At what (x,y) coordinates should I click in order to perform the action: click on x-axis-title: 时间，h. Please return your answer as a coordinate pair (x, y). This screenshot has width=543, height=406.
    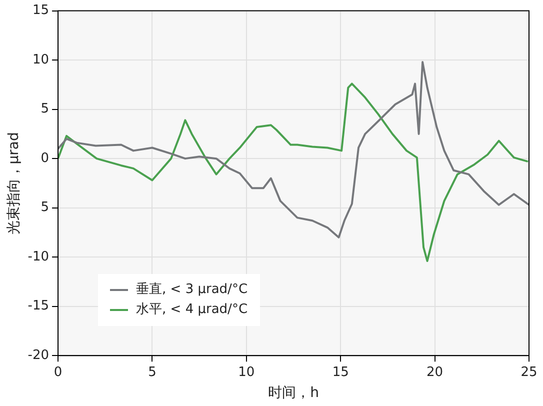
    Looking at the image, I should click on (293, 393).